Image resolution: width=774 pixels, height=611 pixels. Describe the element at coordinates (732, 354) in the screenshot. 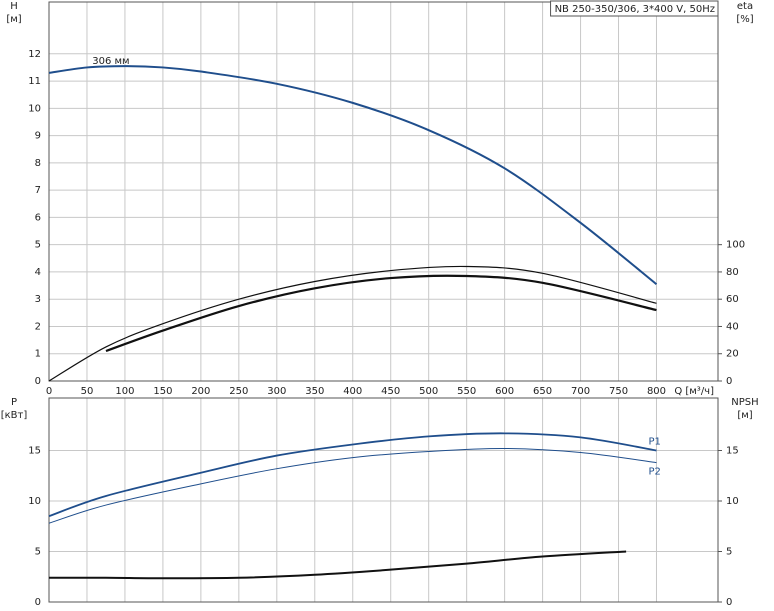

I see `y2-tick-label: 20` at that location.